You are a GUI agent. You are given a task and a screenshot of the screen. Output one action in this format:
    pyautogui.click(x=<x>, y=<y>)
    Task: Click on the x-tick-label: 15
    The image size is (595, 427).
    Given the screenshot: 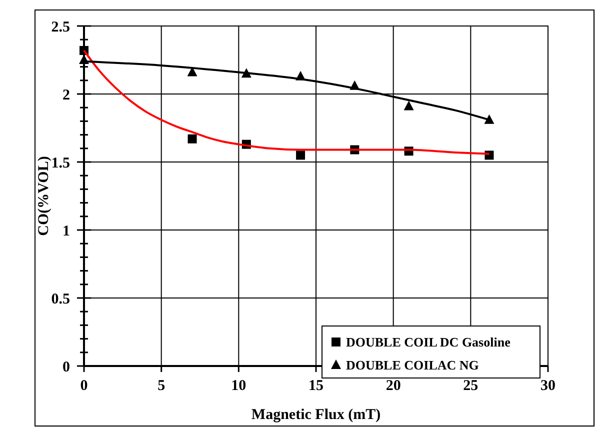 What is the action you would take?
    pyautogui.click(x=316, y=386)
    